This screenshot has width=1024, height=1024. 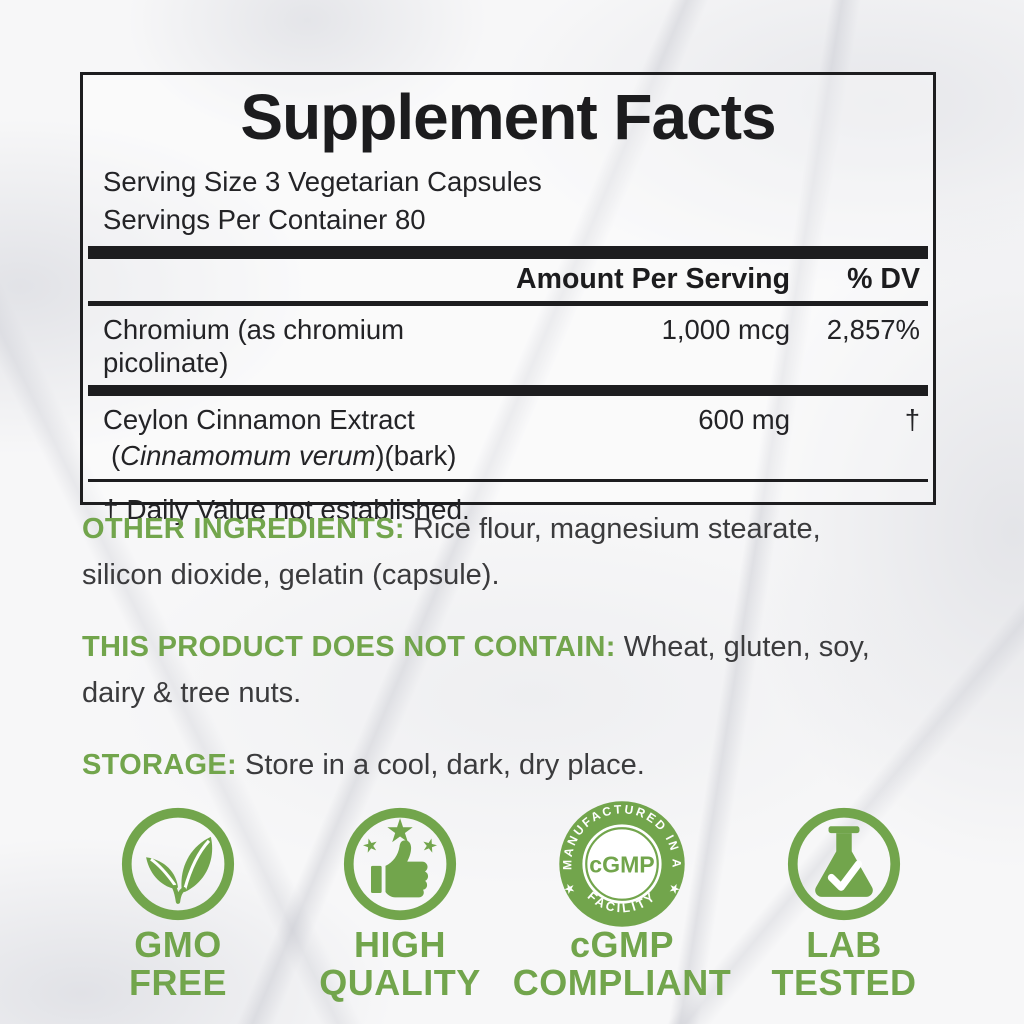 I want to click on gmo-free-leaf-icon, so click(x=178, y=864).